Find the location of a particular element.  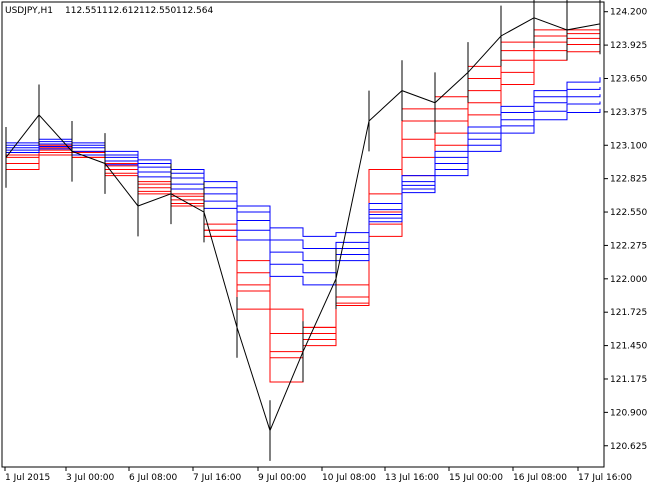

close-value: 112.564 is located at coordinates (194, 11).